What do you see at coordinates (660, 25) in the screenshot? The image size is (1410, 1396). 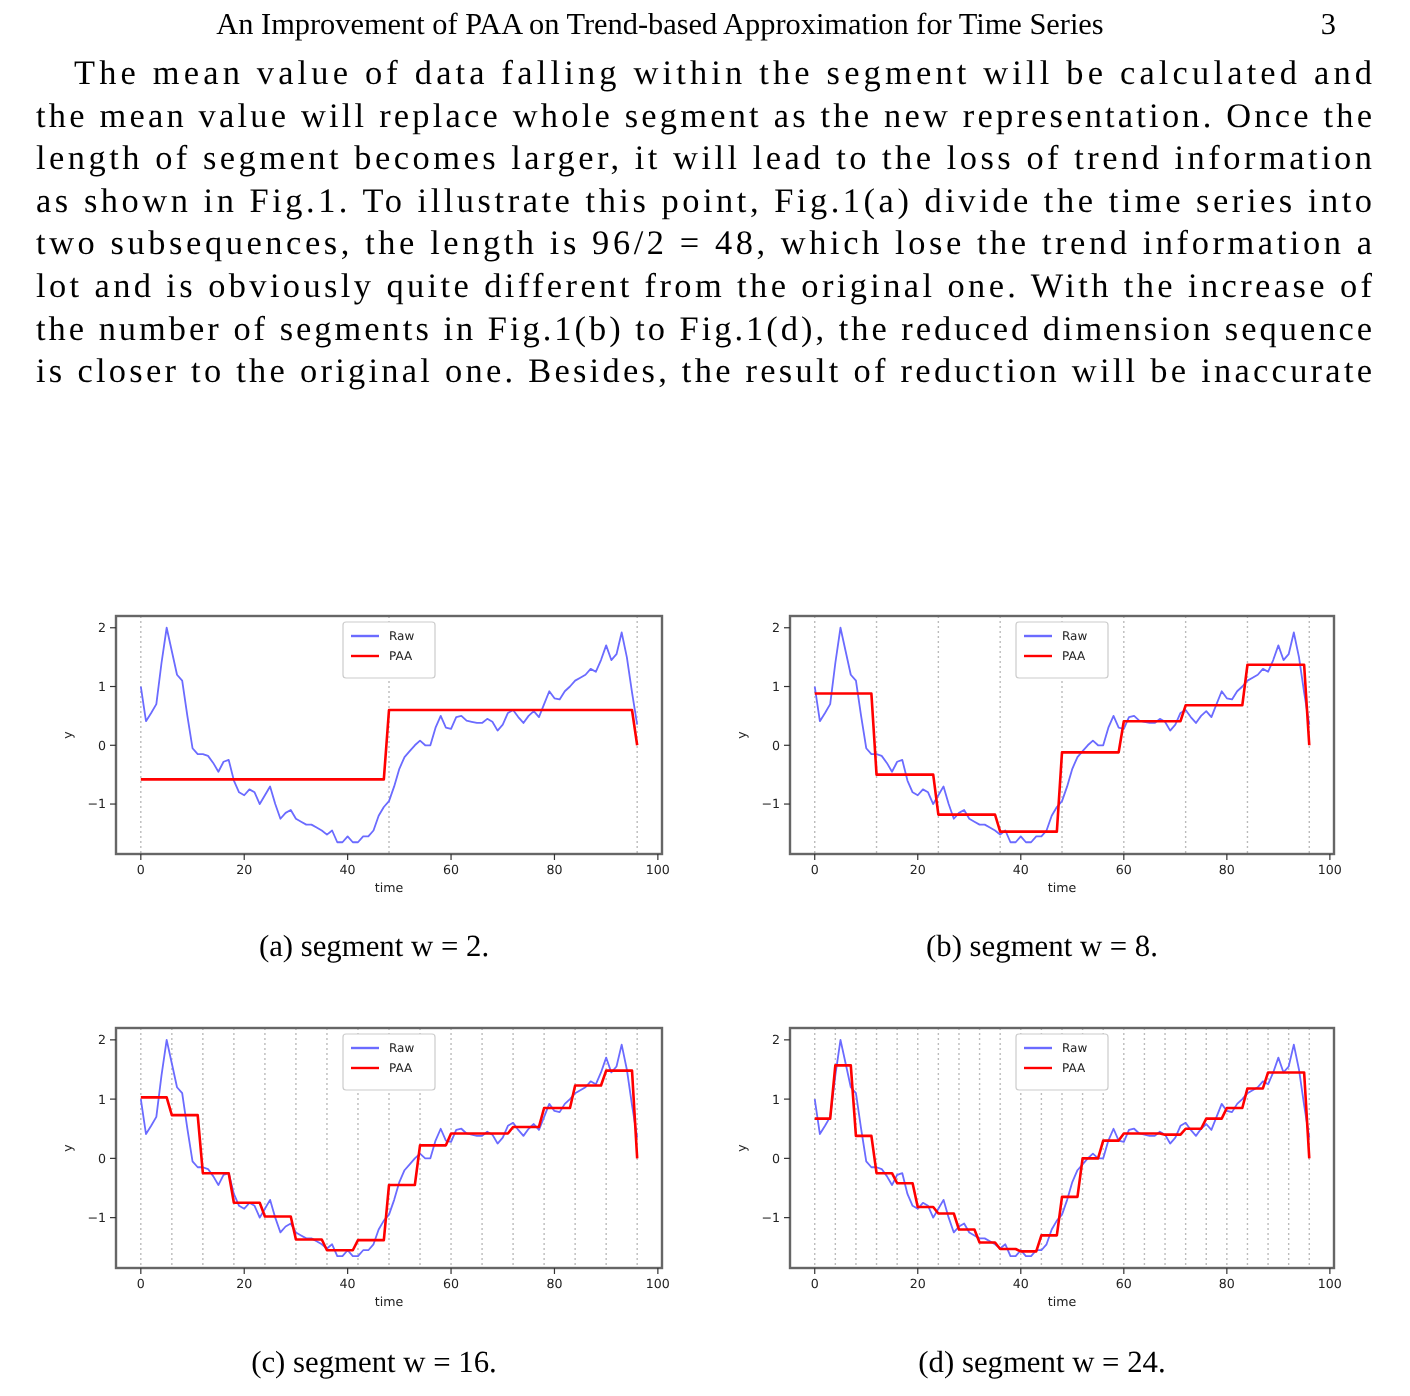 I see `text: An Improvement of PAA on Trend-based Approximation for Time Series` at bounding box center [660, 25].